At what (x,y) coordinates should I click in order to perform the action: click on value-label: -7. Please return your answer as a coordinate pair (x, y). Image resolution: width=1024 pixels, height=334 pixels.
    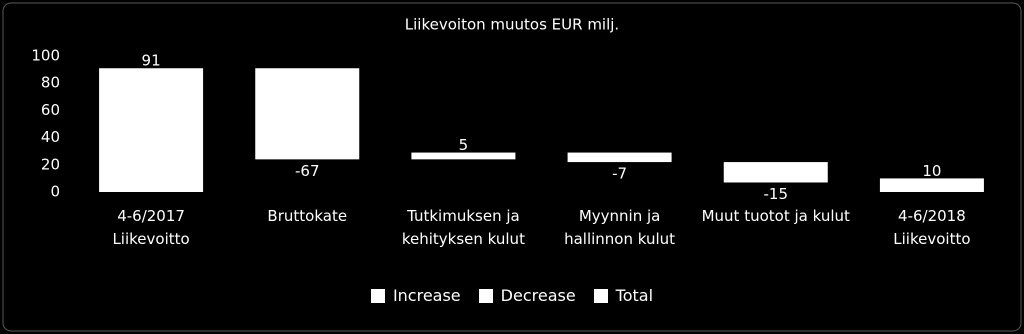
    Looking at the image, I should click on (619, 174).